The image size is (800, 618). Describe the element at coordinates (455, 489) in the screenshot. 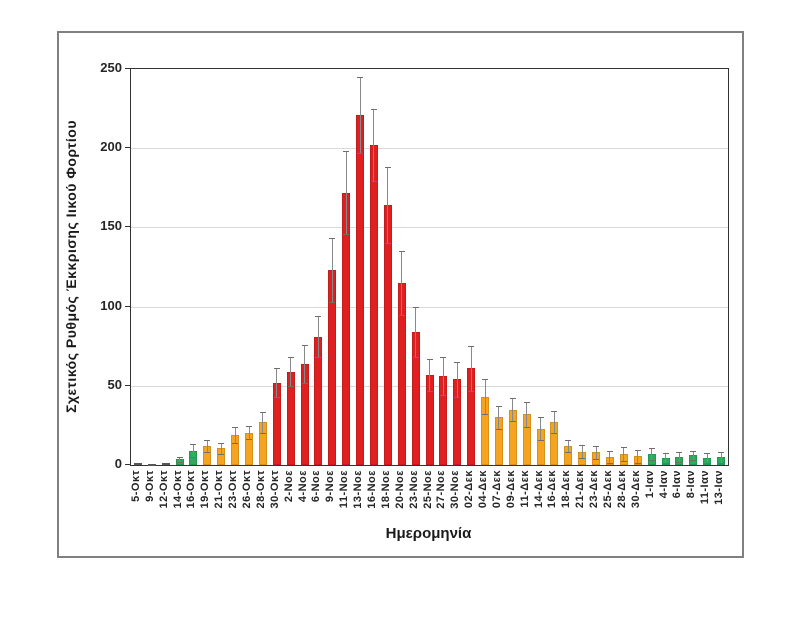

I see `x-tick-label: 30-Νοε` at that location.